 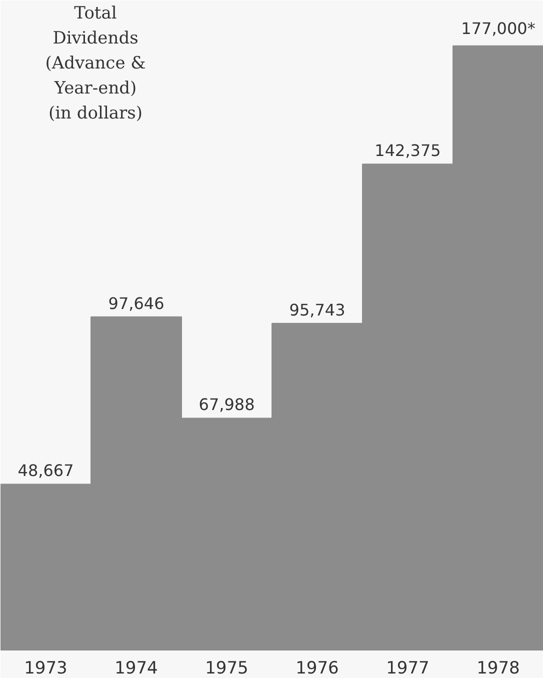 What do you see at coordinates (408, 668) in the screenshot?
I see `x-tick-label: 1977` at bounding box center [408, 668].